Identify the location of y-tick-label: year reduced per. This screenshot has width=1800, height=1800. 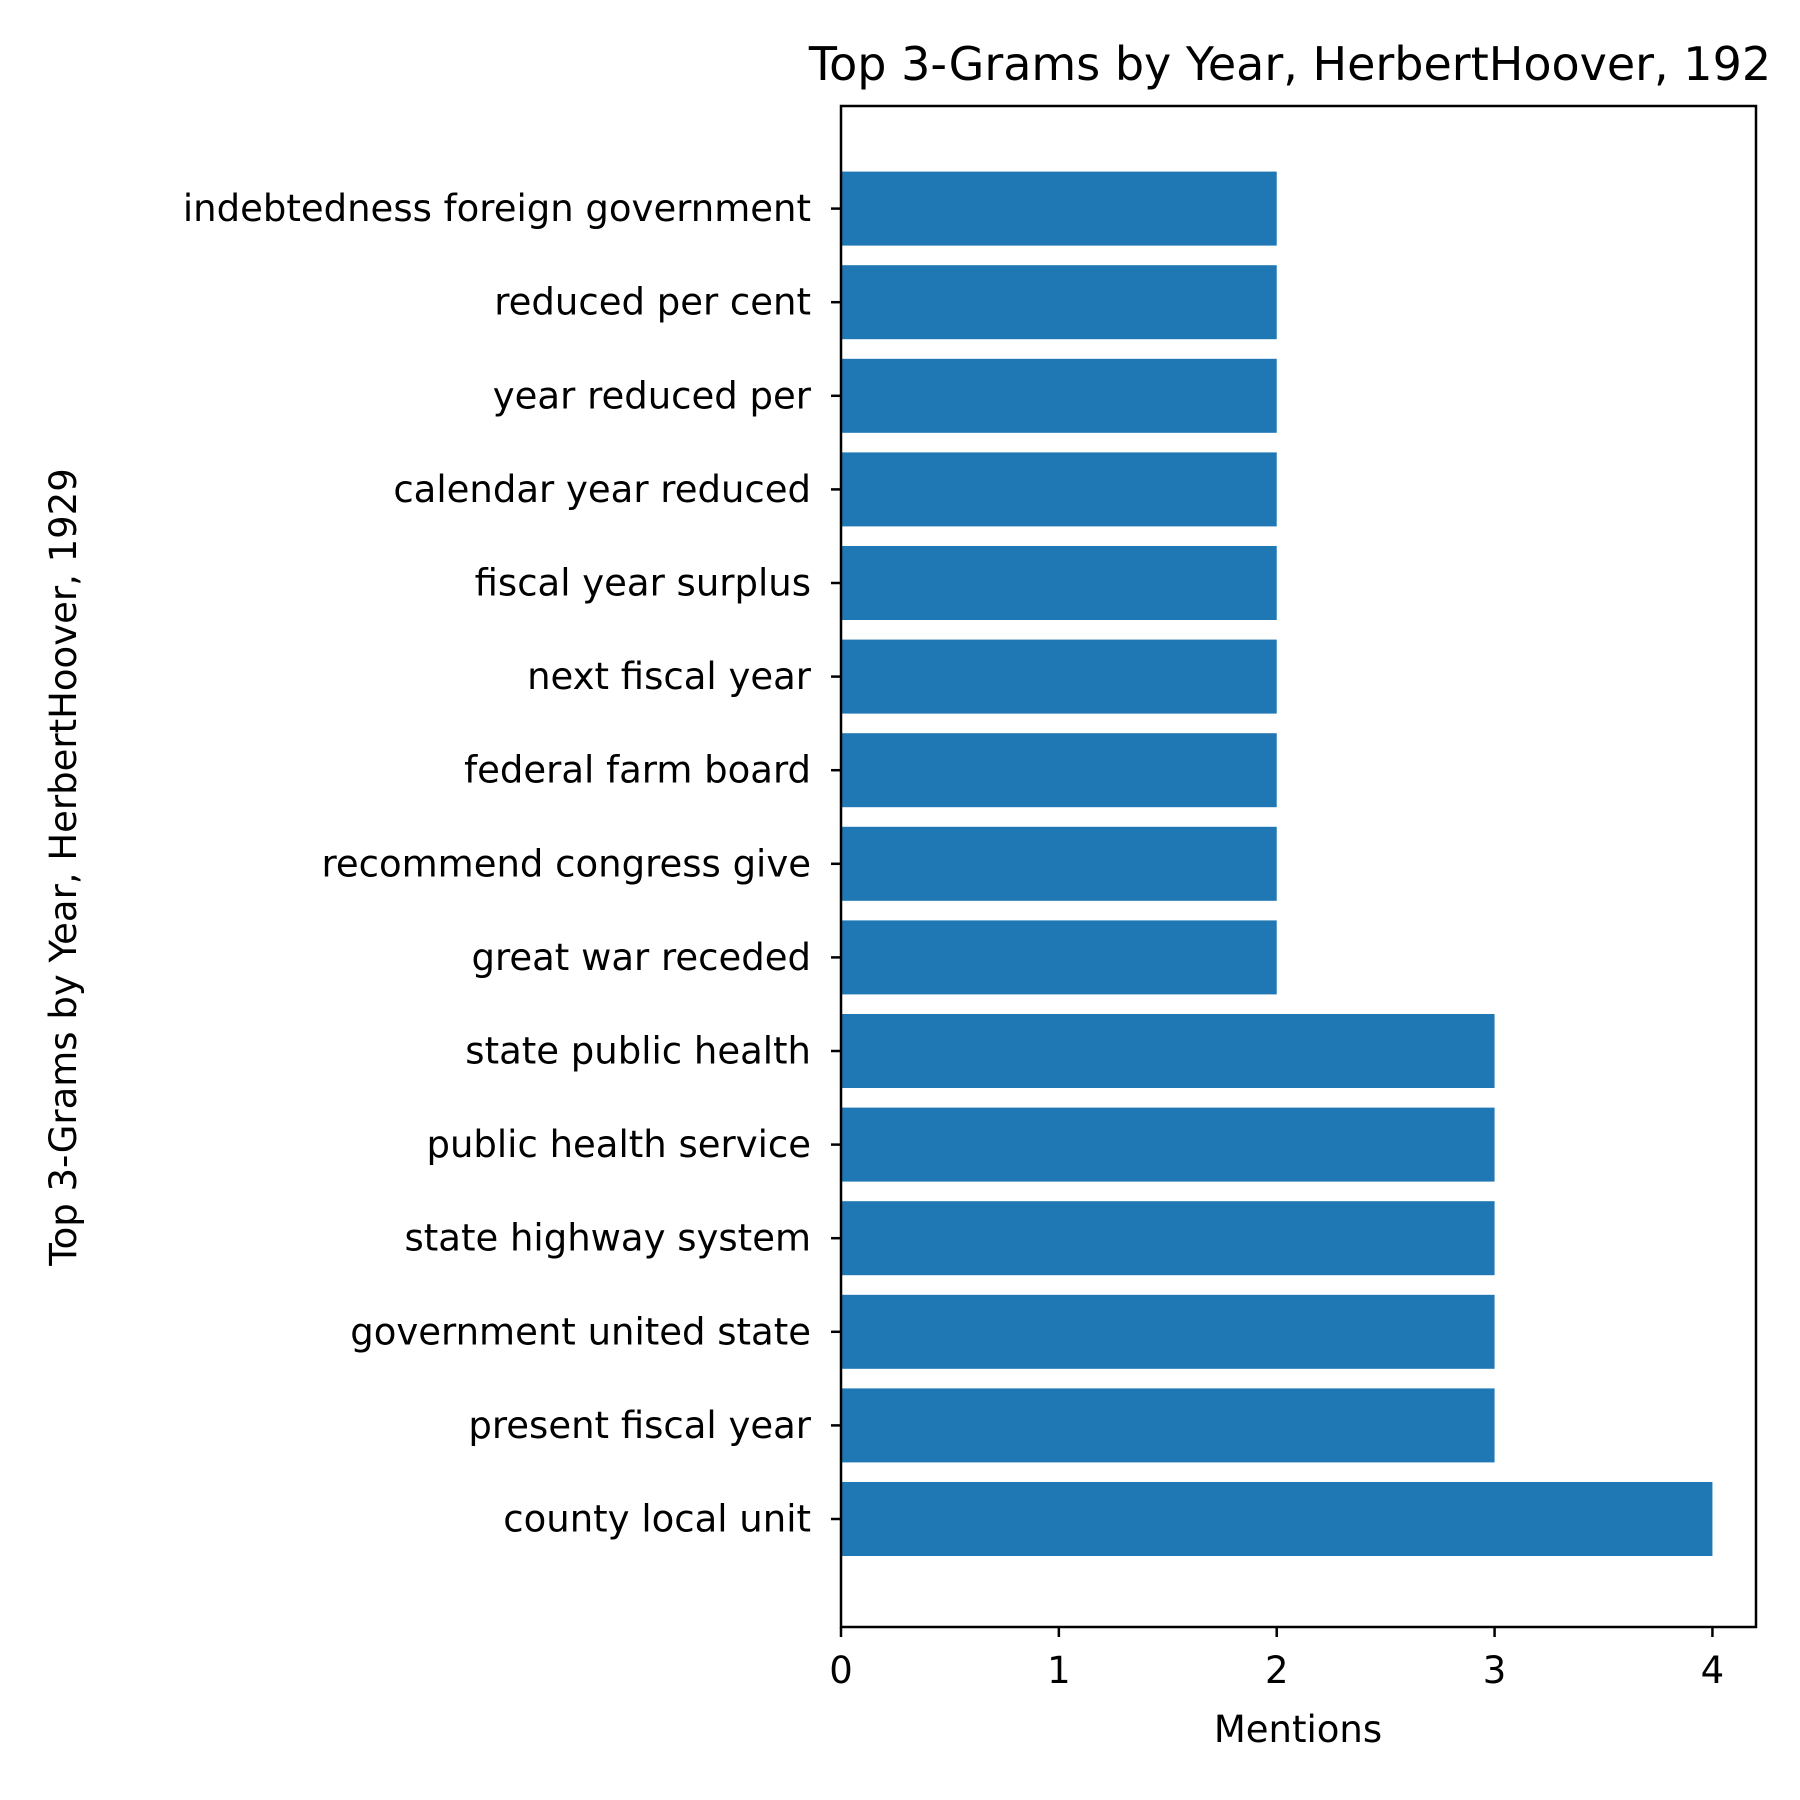
(652, 395).